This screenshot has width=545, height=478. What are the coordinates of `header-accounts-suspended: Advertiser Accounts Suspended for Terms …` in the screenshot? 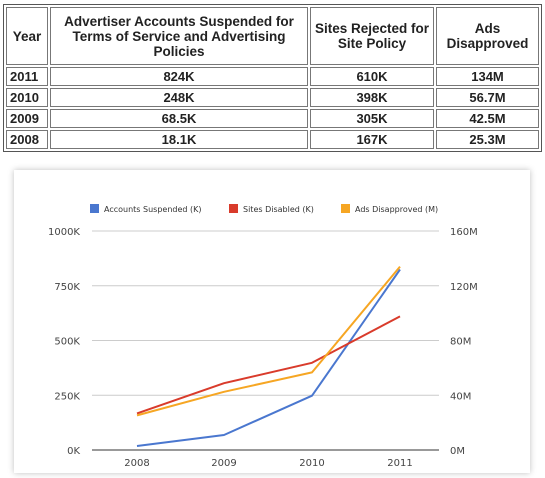 It's located at (179, 36).